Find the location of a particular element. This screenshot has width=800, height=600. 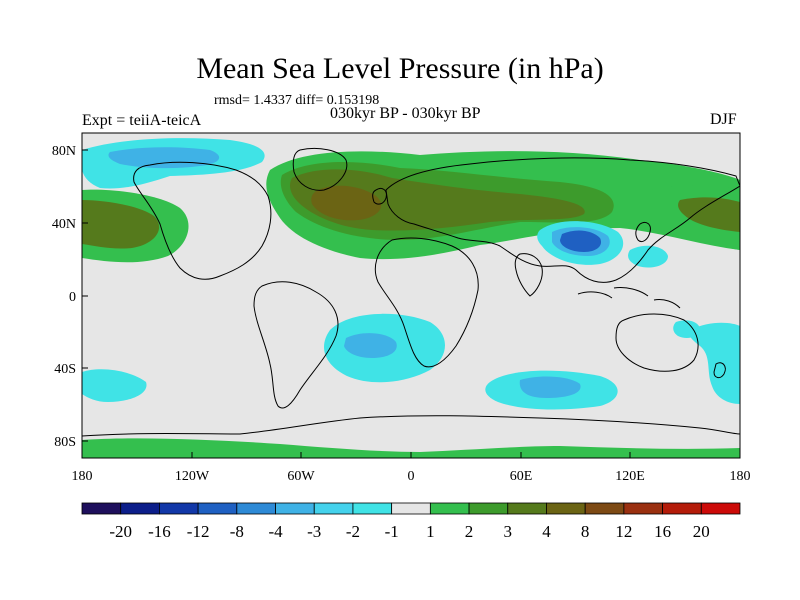

coast-africa is located at coordinates (426, 302).